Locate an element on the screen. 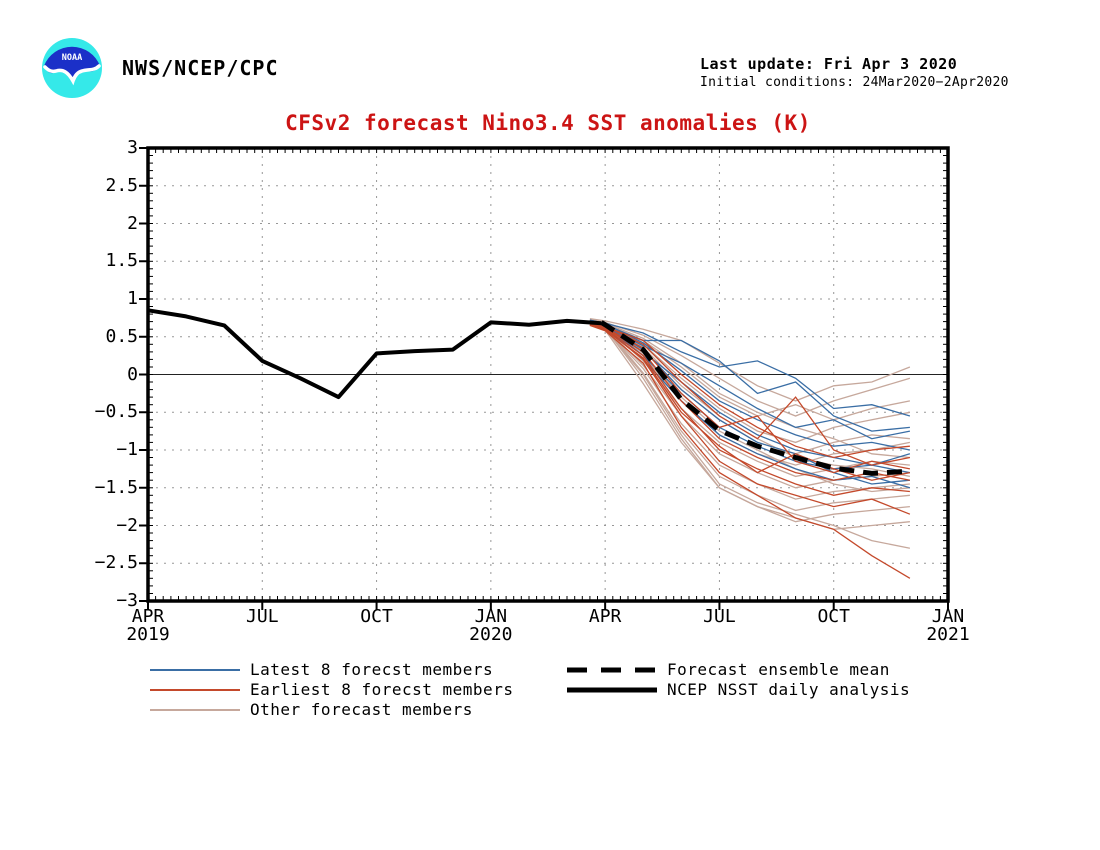  noaa-logo: NOAA is located at coordinates (72, 68).